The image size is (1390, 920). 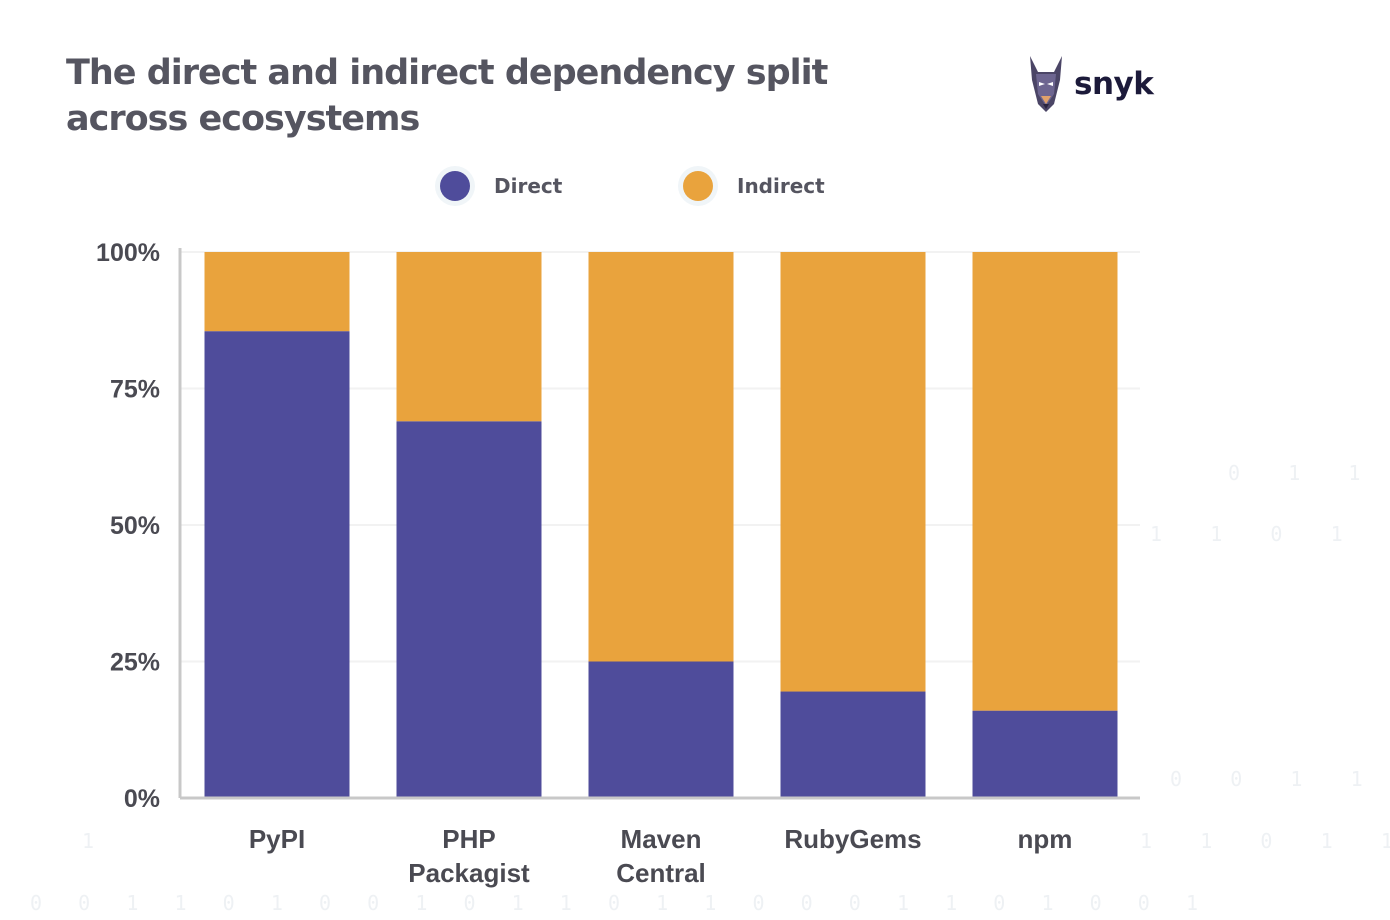 What do you see at coordinates (1294, 473) in the screenshot?
I see `svg-text: 0 1 1` at bounding box center [1294, 473].